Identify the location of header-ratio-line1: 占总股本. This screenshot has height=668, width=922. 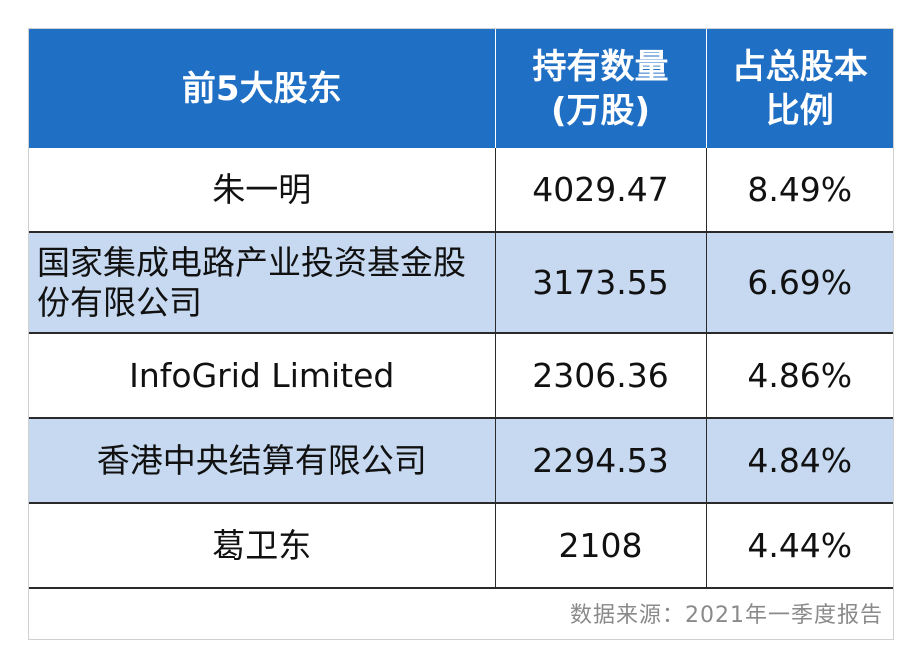
(799, 66).